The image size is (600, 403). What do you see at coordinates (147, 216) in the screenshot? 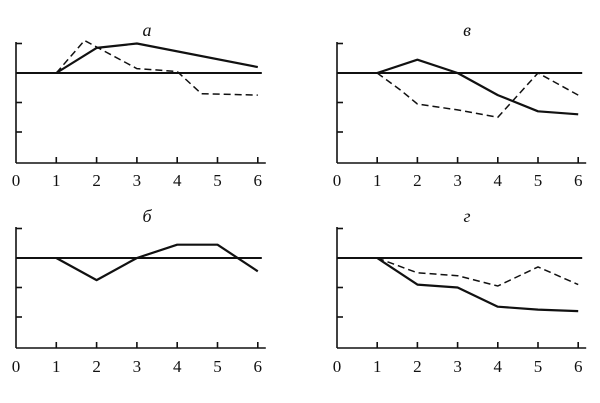
I see `panel-label: б` at bounding box center [147, 216].